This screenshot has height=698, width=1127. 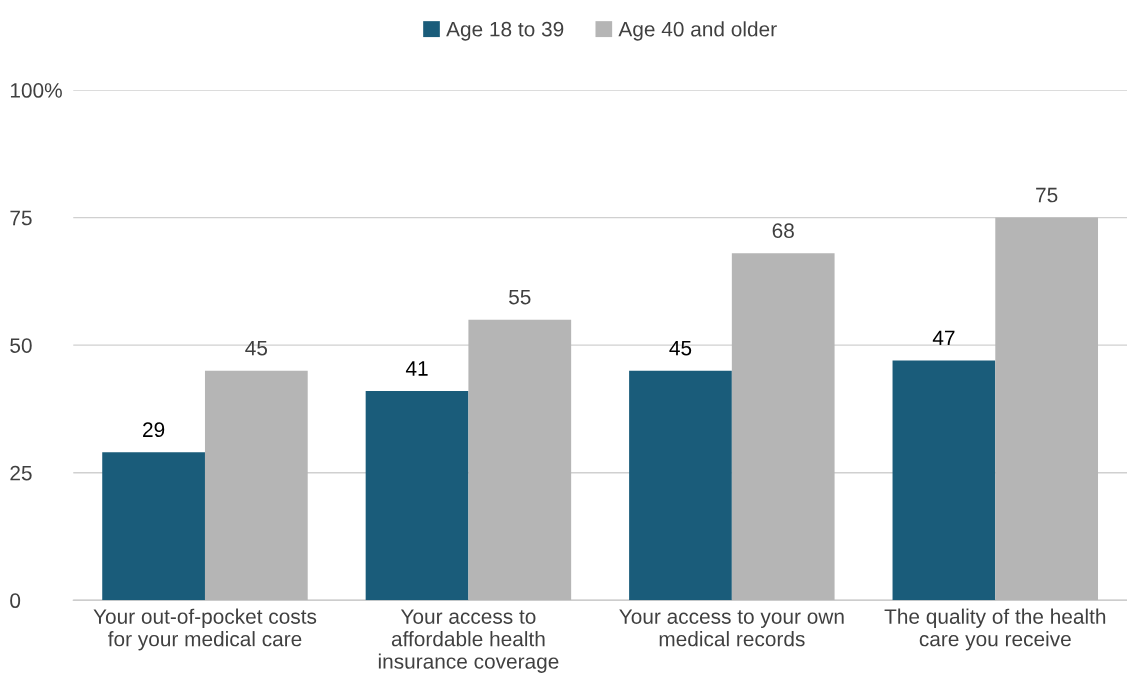 I want to click on legend-label: Age 18 to 39, so click(x=505, y=31).